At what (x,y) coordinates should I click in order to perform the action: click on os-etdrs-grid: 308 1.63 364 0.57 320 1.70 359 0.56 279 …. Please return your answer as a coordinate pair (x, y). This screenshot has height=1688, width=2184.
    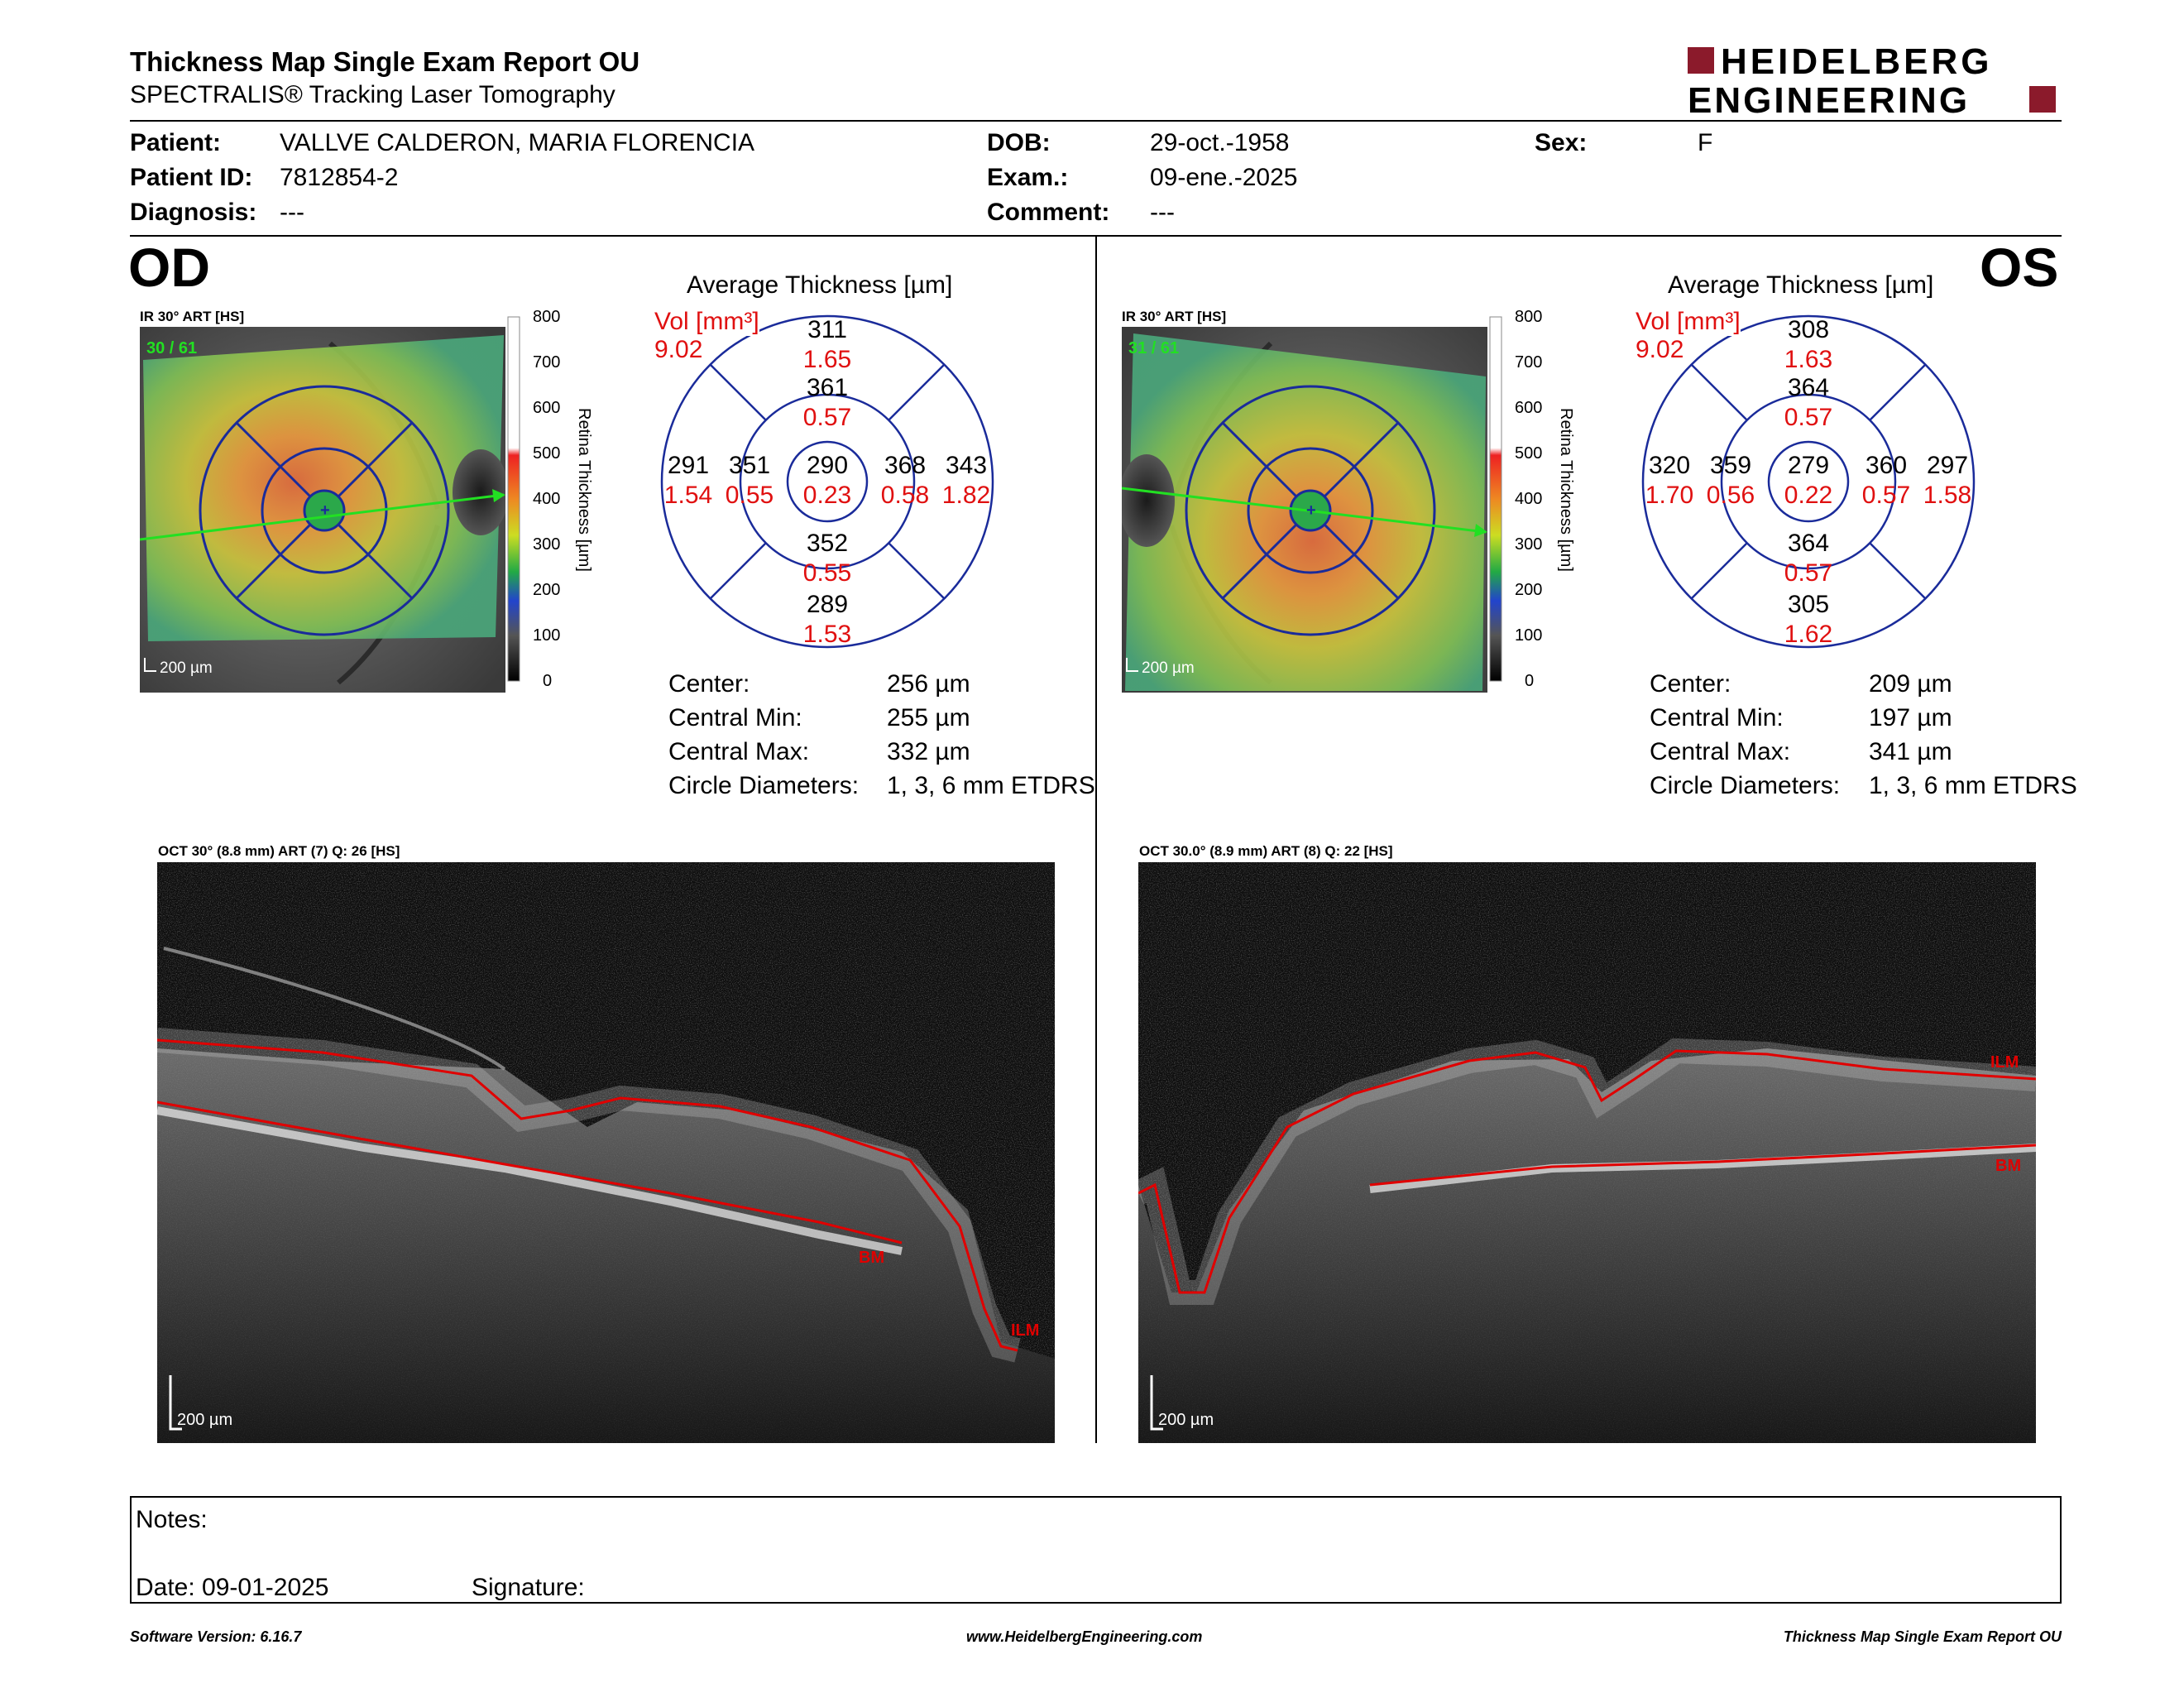
    Looking at the image, I should click on (1808, 481).